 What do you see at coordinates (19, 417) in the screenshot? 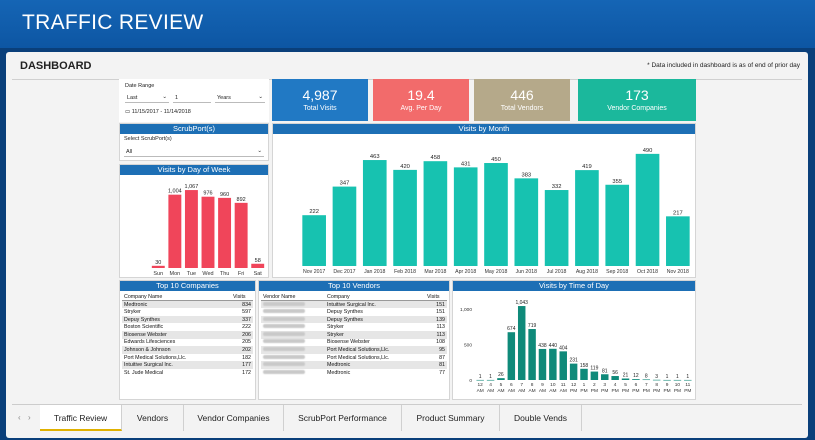
I see `tab-prev-icon: ‹` at bounding box center [19, 417].